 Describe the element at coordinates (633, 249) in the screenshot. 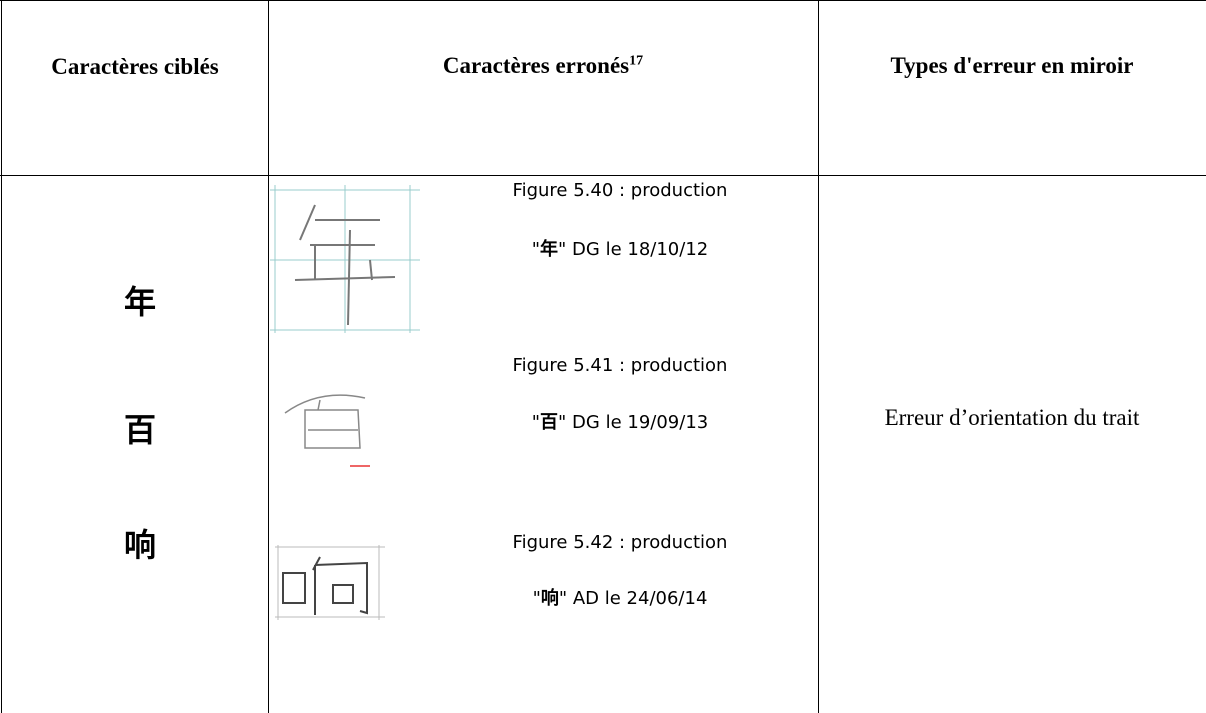

I see `text: " DG le 18/10/12` at that location.